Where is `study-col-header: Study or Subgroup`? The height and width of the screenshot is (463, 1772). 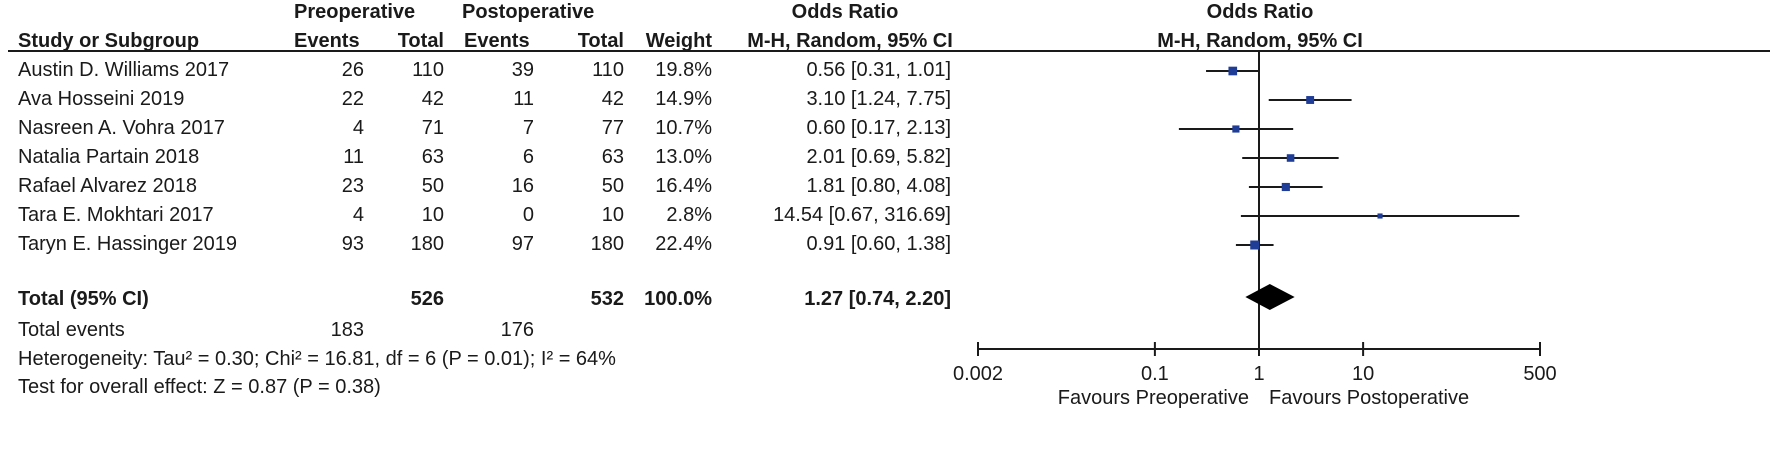 study-col-header: Study or Subgroup is located at coordinates (109, 41).